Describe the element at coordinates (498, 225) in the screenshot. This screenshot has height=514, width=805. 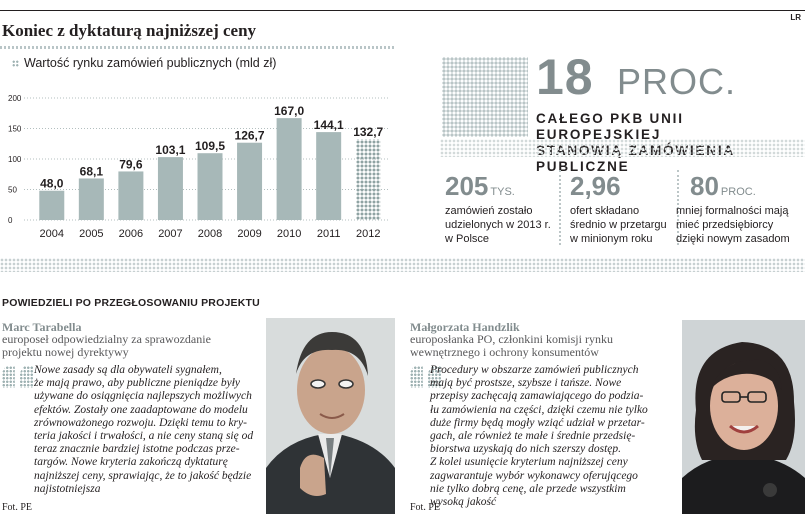
I see `stat-desc-line: udzielonych w 2013 r.` at that location.